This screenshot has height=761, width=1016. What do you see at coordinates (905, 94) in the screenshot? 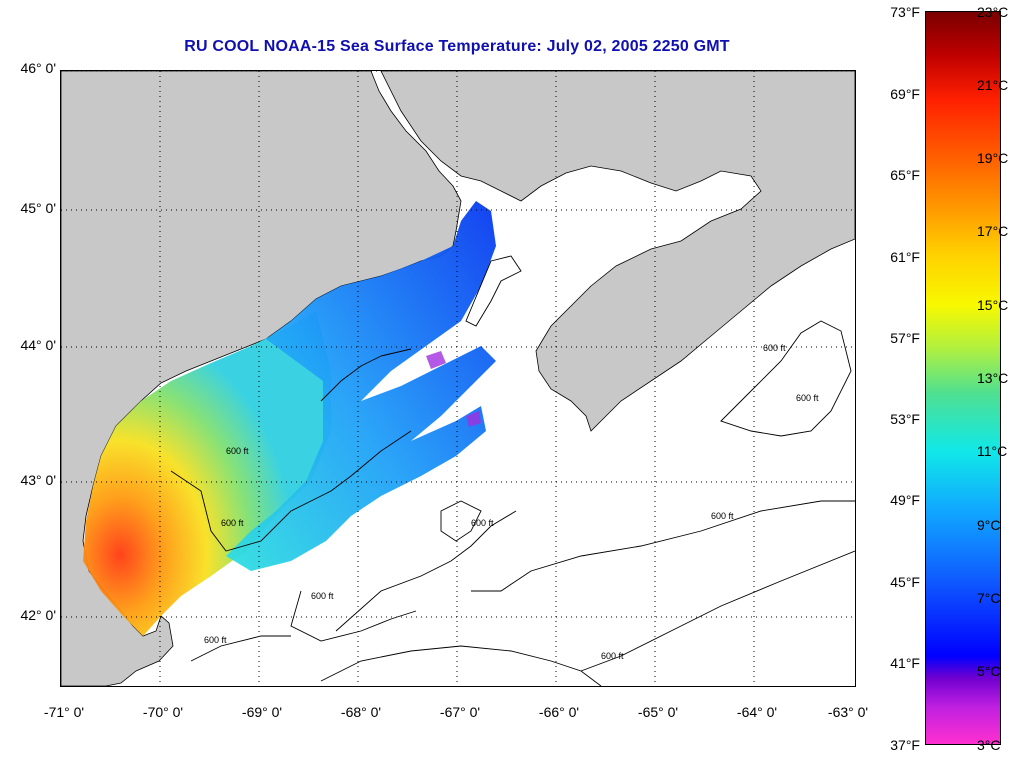
I see `colorbar-f-label: 69°F` at bounding box center [905, 94].